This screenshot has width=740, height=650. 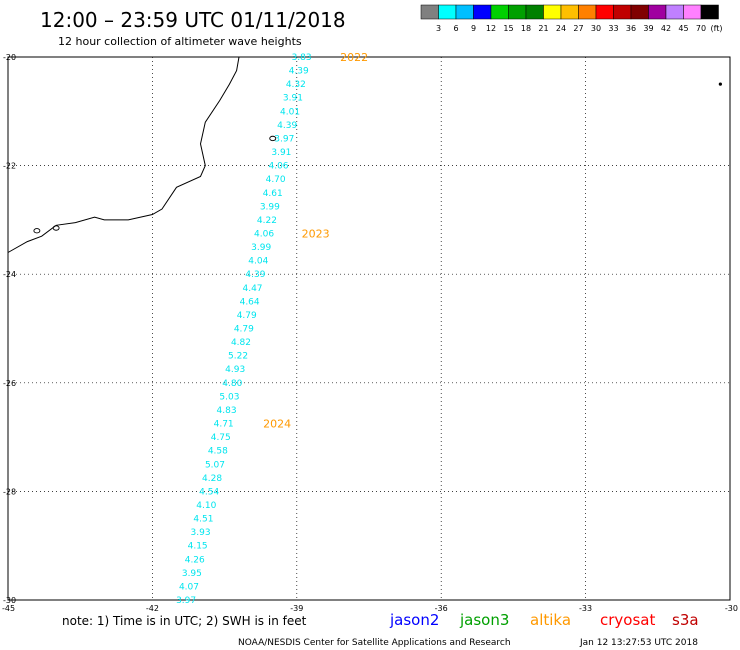 What do you see at coordinates (201, 533) in the screenshot?
I see `wave-height-label: 3.93` at bounding box center [201, 533].